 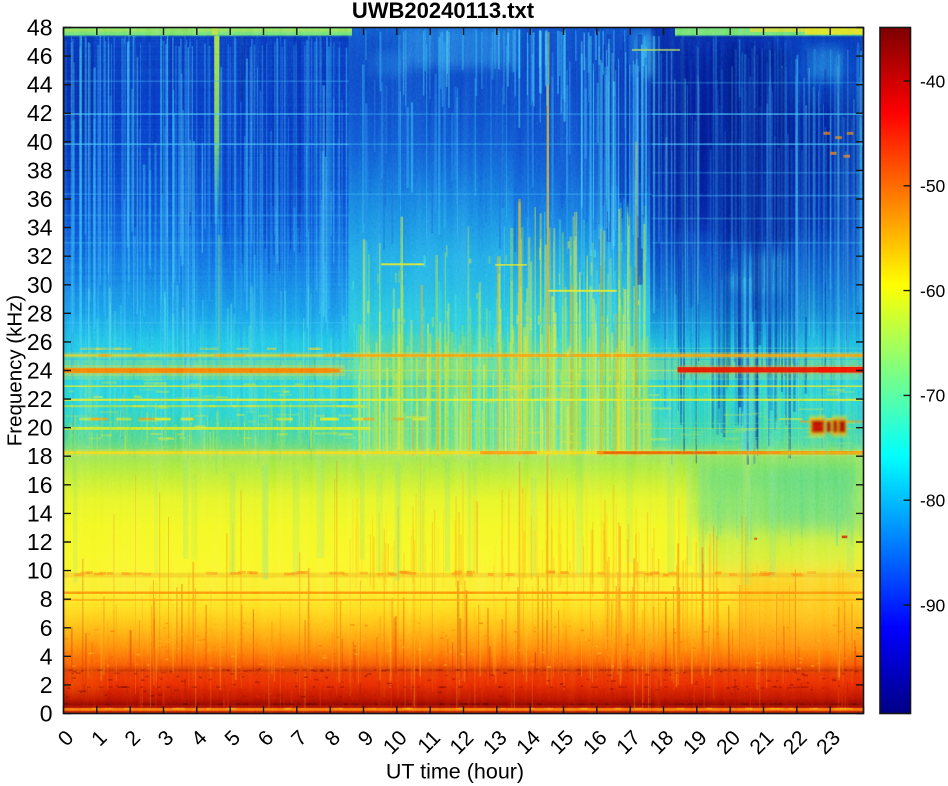 I want to click on svg-text: 26, so click(x=40, y=342).